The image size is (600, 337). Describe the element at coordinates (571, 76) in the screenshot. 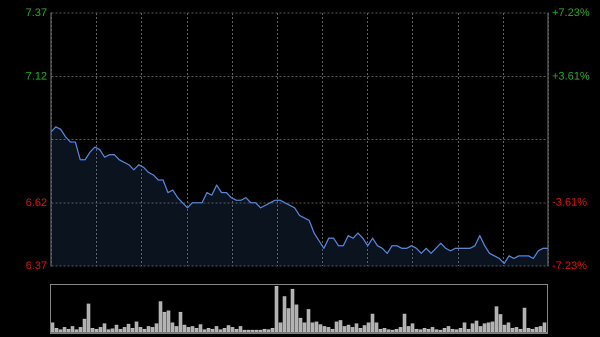

I see `y2-tick-label: +3.61%` at that location.